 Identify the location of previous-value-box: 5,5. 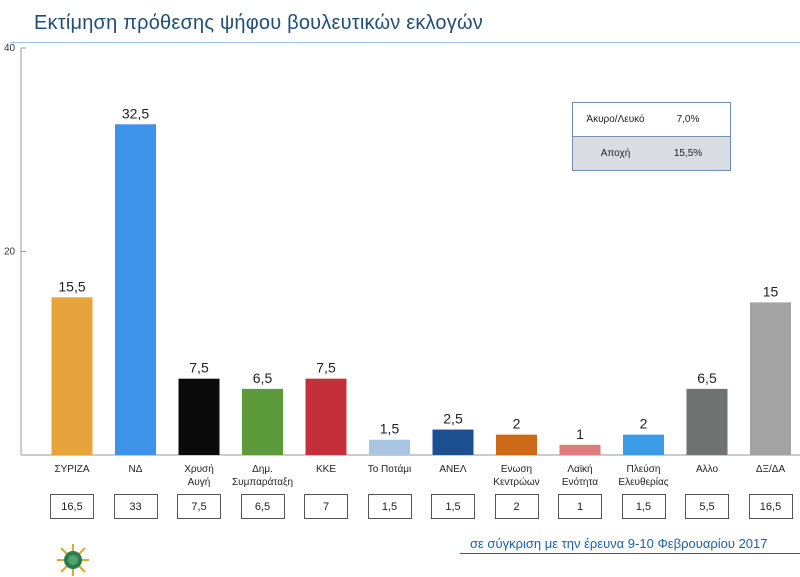
(707, 506).